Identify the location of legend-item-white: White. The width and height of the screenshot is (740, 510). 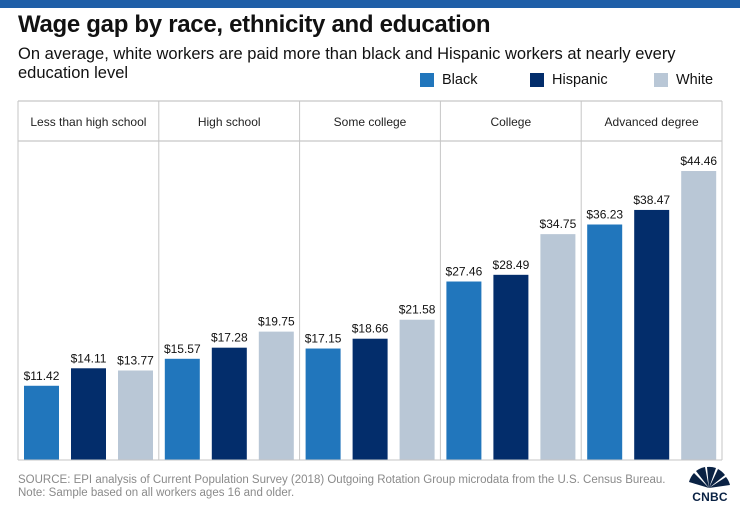
(683, 80).